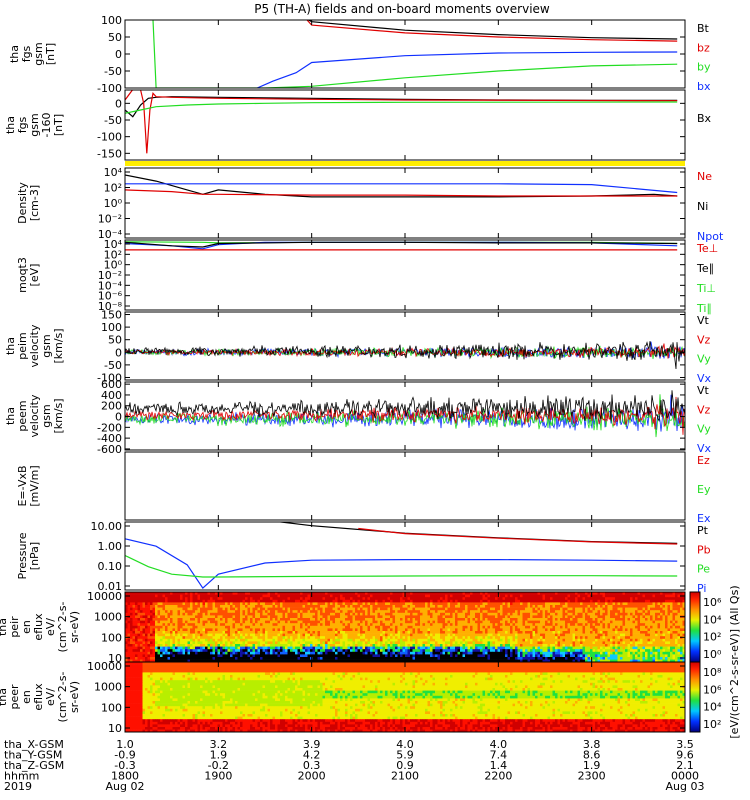 The image size is (750, 800). Describe the element at coordinates (109, 137) in the screenshot. I see `y-tick-label: -100` at that location.